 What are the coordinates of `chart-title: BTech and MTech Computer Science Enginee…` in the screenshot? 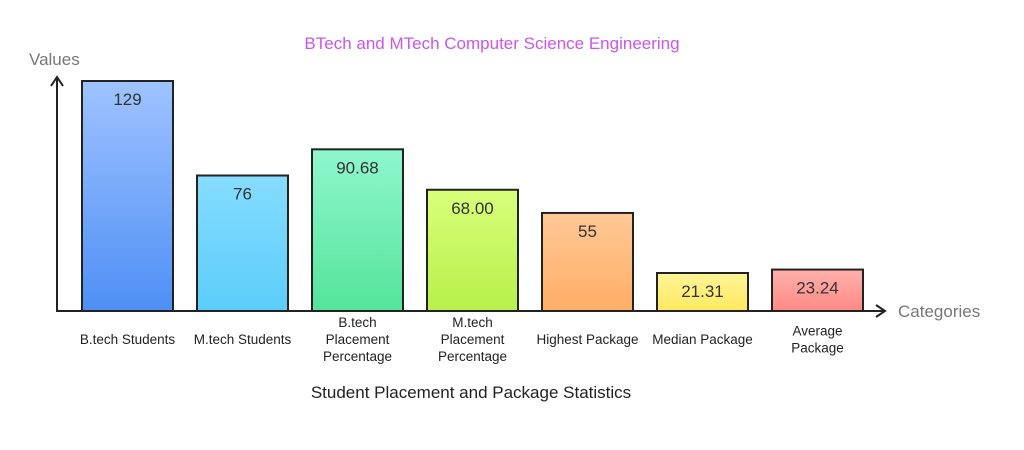 It's located at (491, 43).